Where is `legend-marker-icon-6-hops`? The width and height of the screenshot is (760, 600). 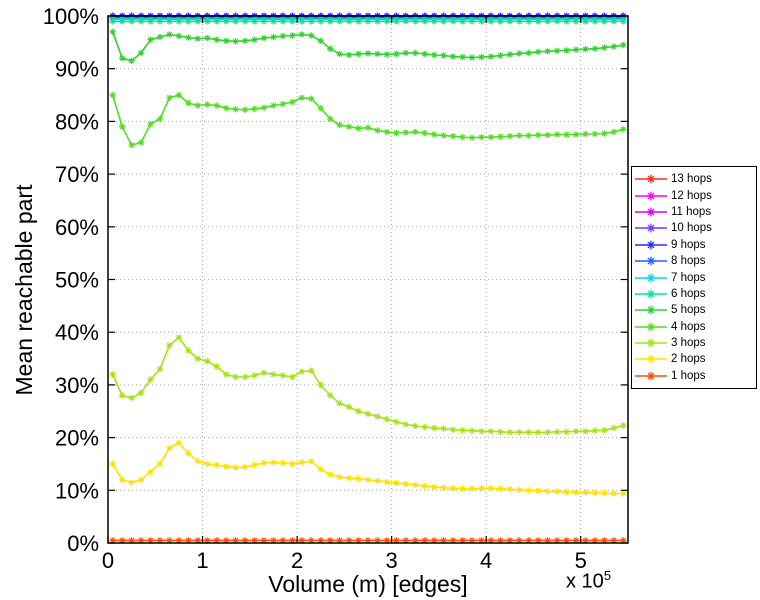 legend-marker-icon-6-hops is located at coordinates (651, 294).